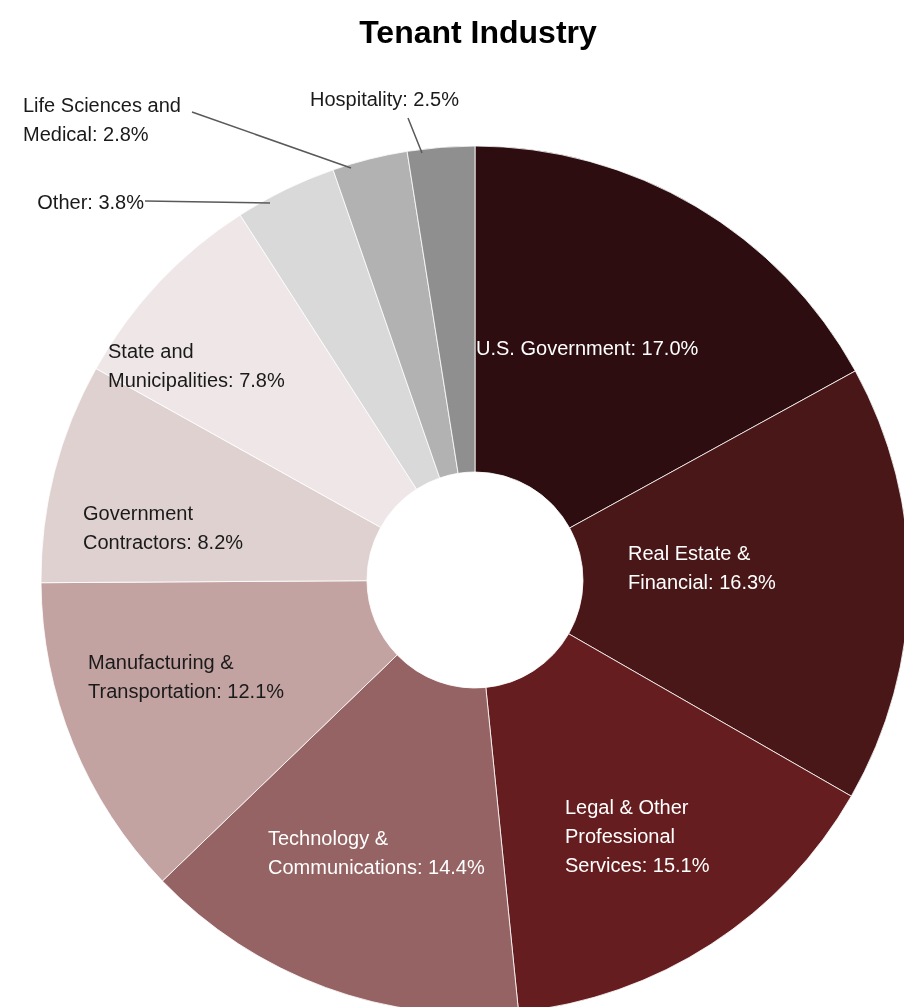  Describe the element at coordinates (385, 99) in the screenshot. I see `slice-label: Hospitality: 2.5%` at that location.